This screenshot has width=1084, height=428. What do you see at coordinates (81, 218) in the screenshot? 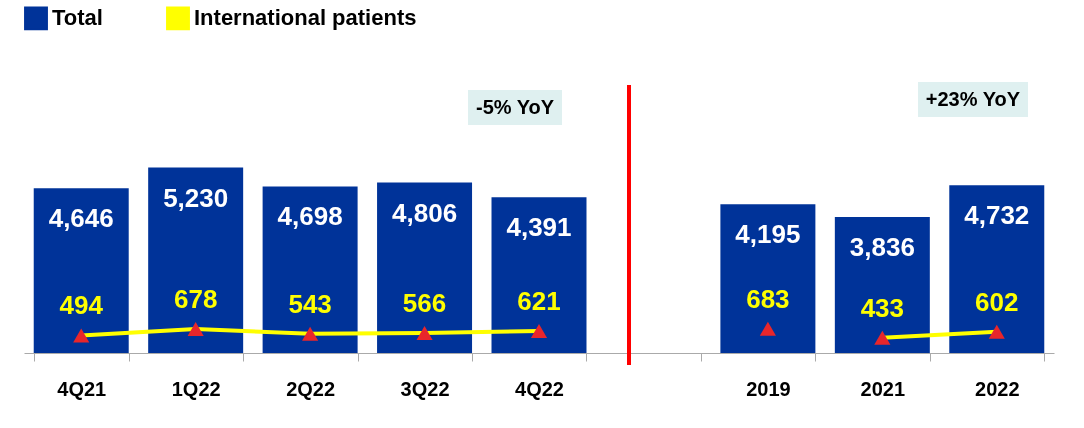
I see `data-label: 4,646` at bounding box center [81, 218].